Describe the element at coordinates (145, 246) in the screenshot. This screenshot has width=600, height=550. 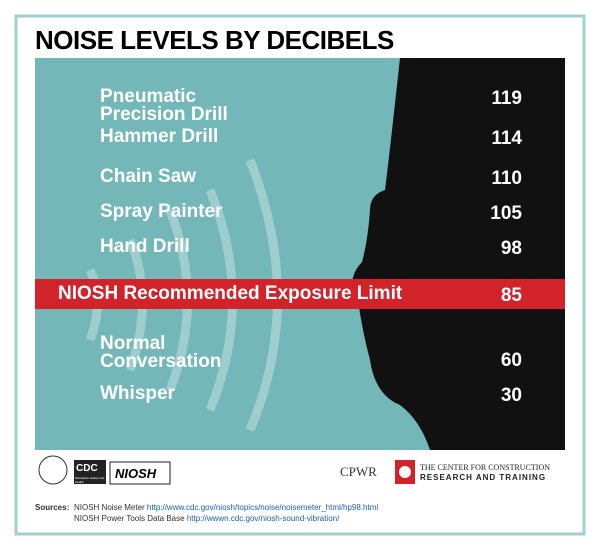
I see `row-label: Hand Drill` at that location.